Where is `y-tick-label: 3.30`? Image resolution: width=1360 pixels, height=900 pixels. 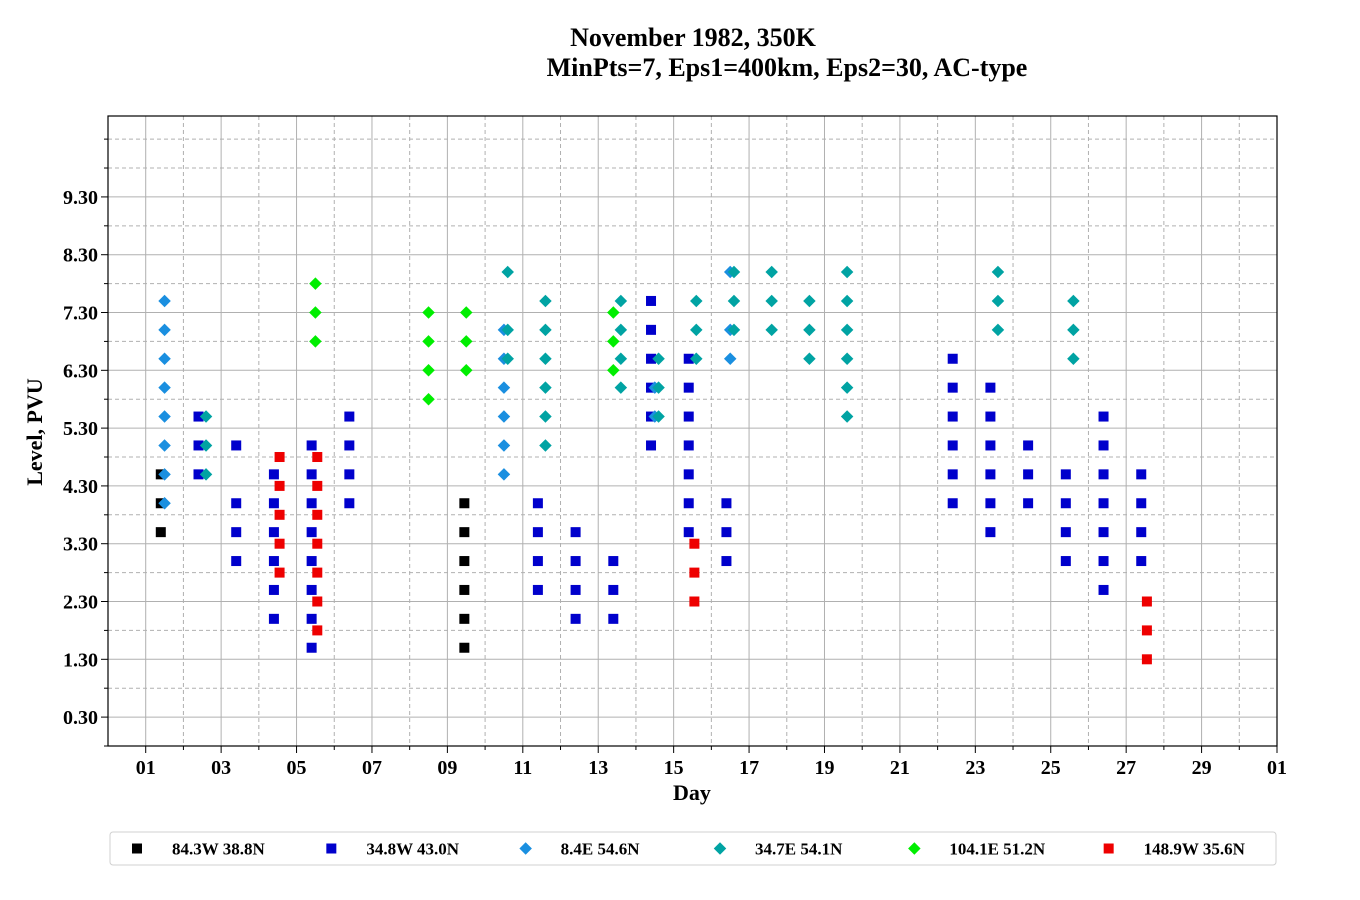
y-tick-label: 3.30 is located at coordinates (80, 545).